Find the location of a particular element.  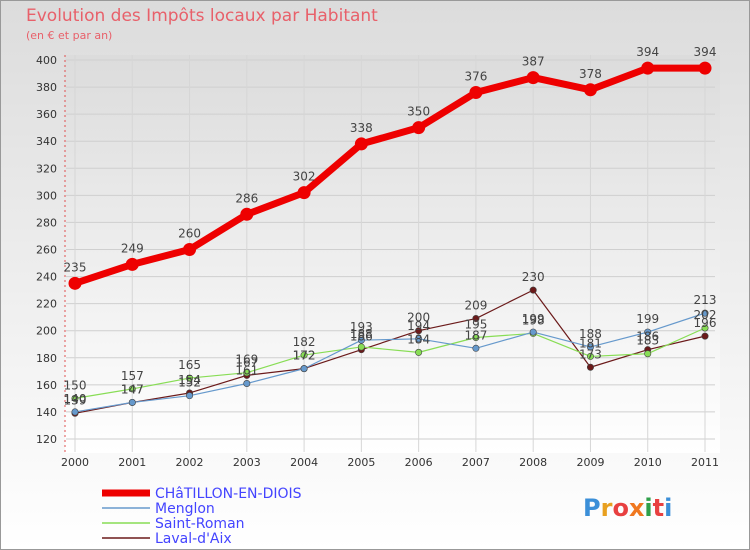

data-label-1-1: 147 is located at coordinates (132, 389).